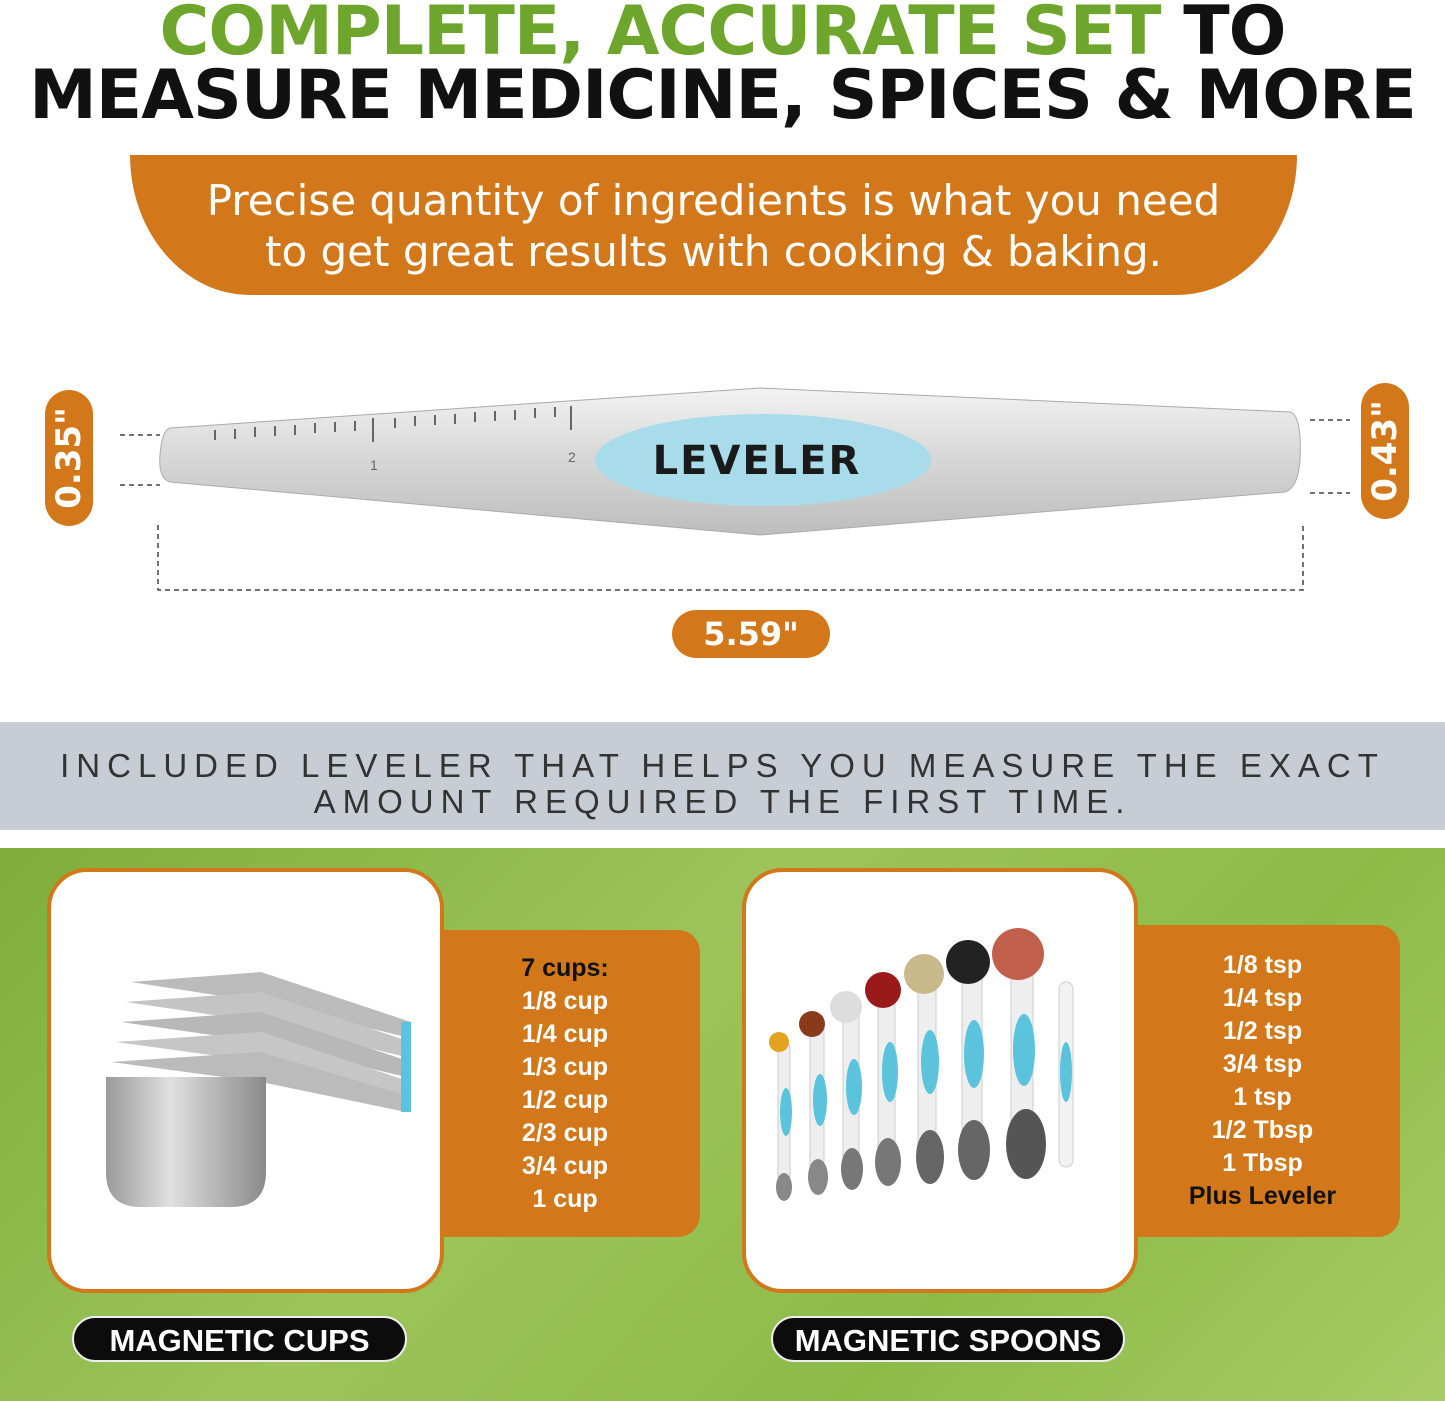  I want to click on spoons-extra: Plus Leveler, so click(1262, 1196).